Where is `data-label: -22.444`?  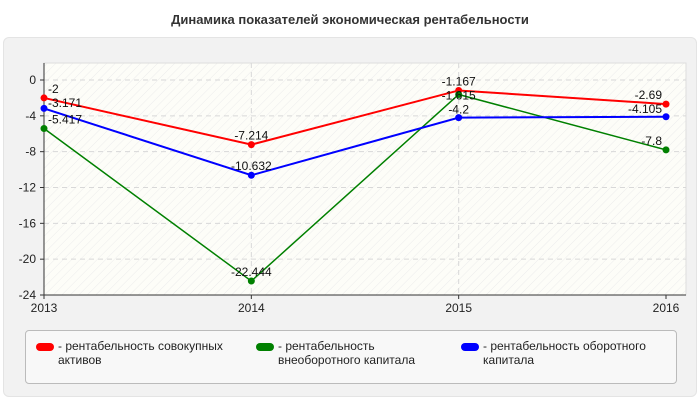
data-label: -22.444 is located at coordinates (251, 272).